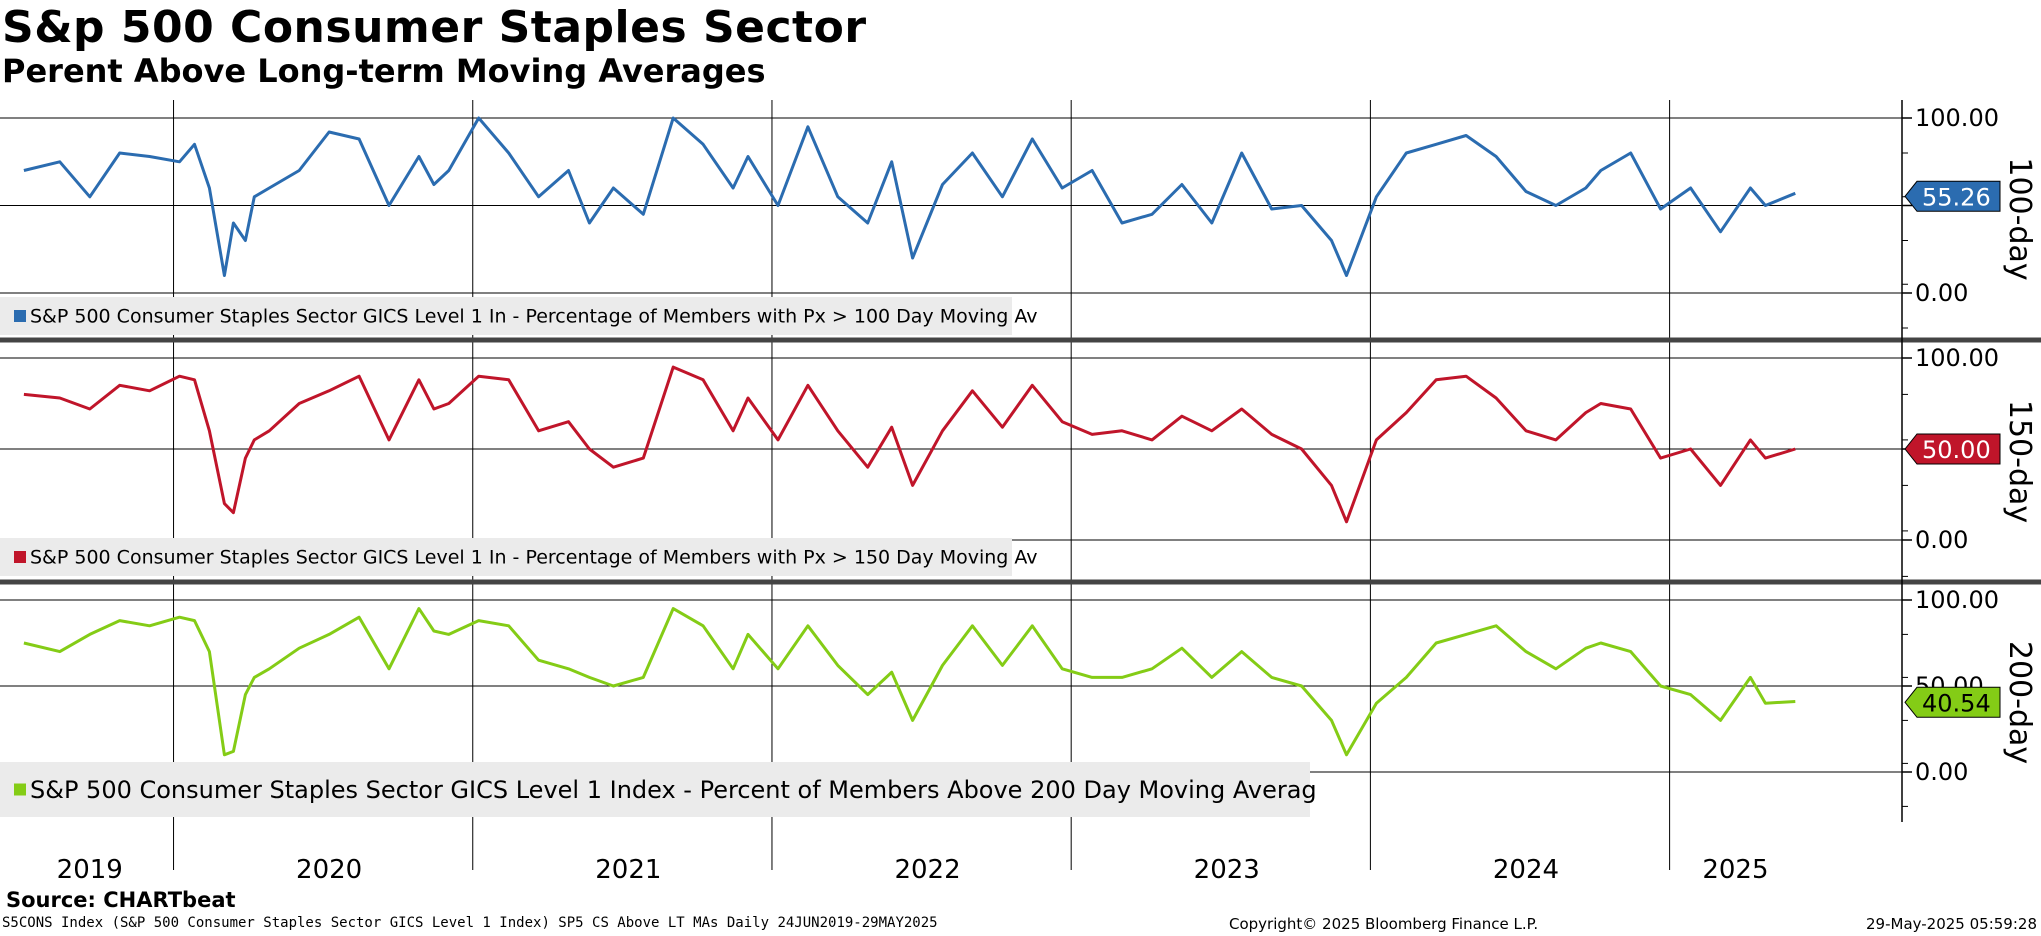 The height and width of the screenshot is (936, 2041). I want to click on source-note: Source: CHARTbeat, so click(121, 900).